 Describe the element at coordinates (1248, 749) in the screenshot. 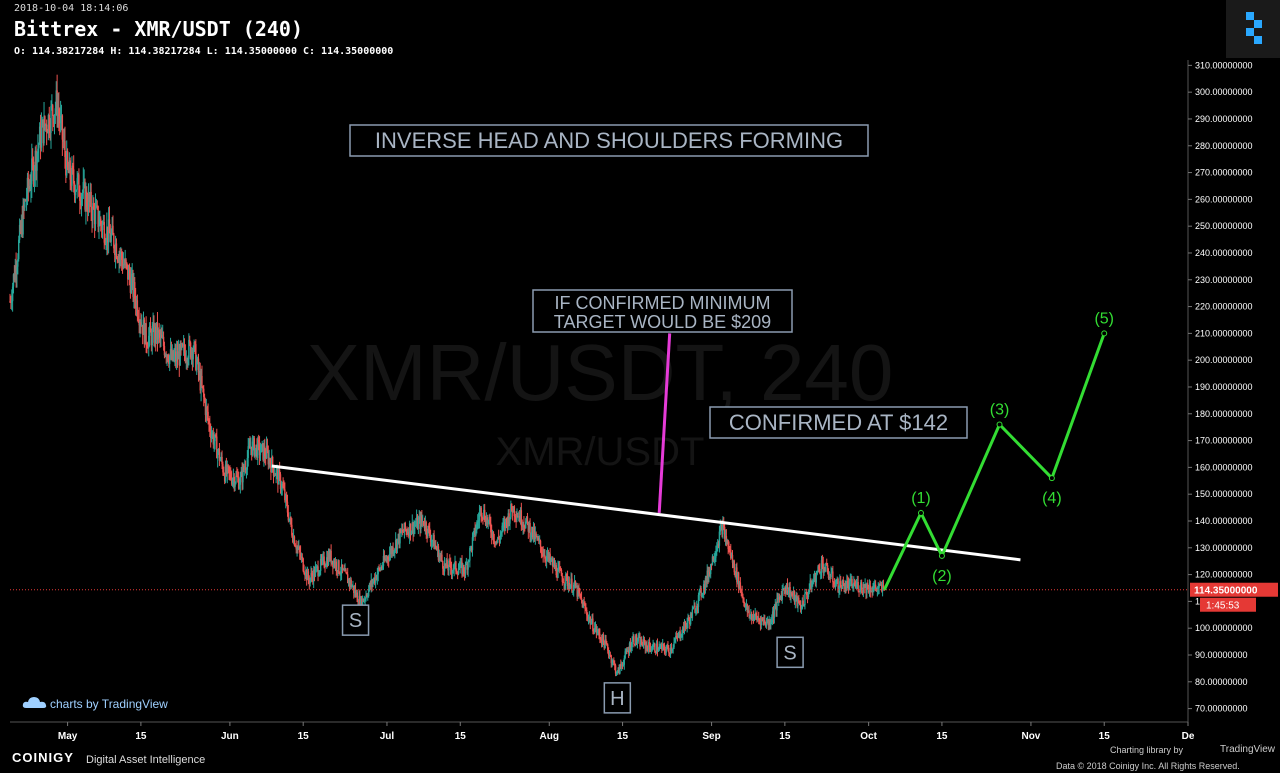

I see `footer-library-brand: TradingView` at that location.